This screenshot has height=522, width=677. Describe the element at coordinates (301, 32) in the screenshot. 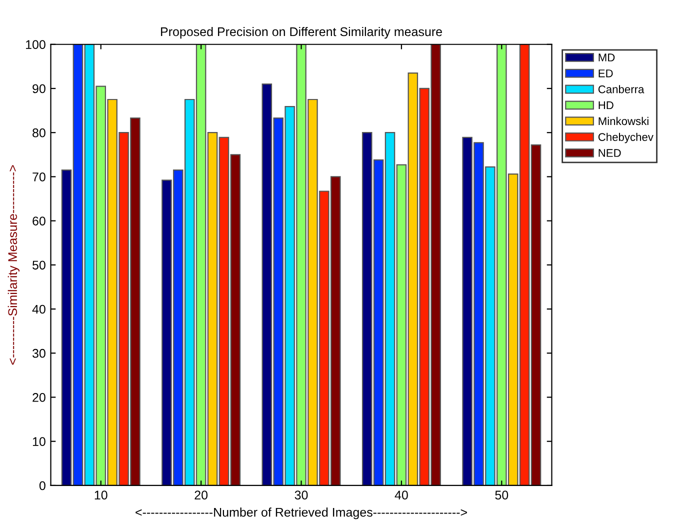

I see `chart-title: Proposed Precision on Different Similarity measure` at that location.